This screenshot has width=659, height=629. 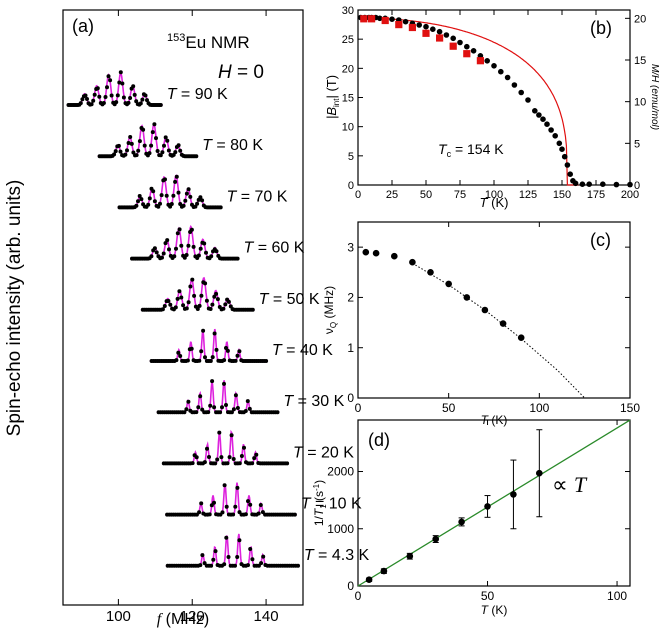 What do you see at coordinates (654, 97) in the screenshot?
I see `y-axis-label-right: M/H (emu/mol)` at bounding box center [654, 97].